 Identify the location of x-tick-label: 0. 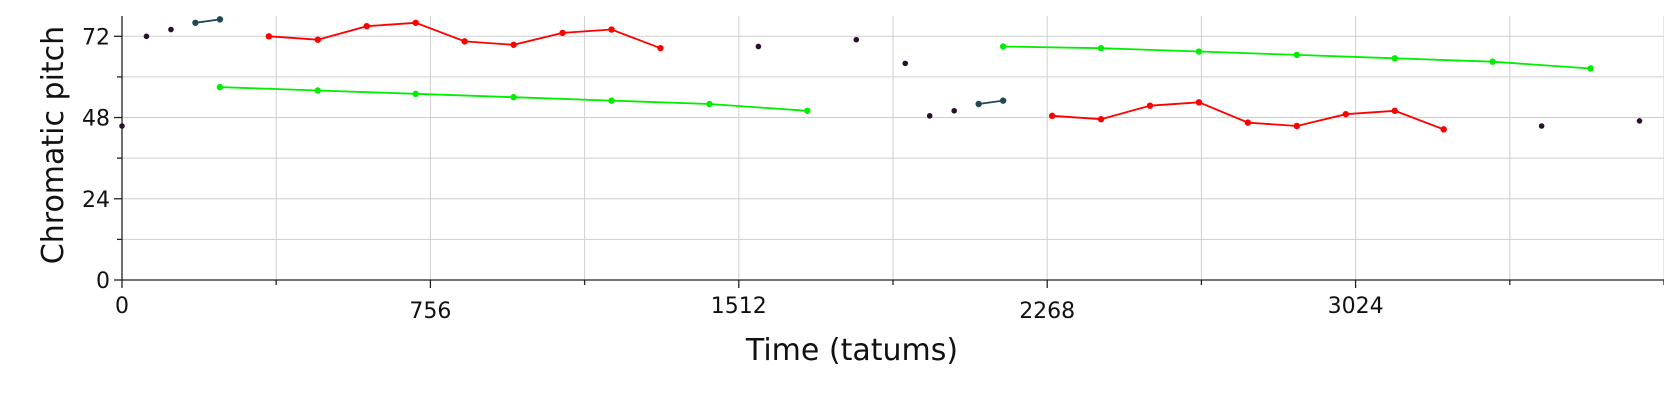
(122, 306).